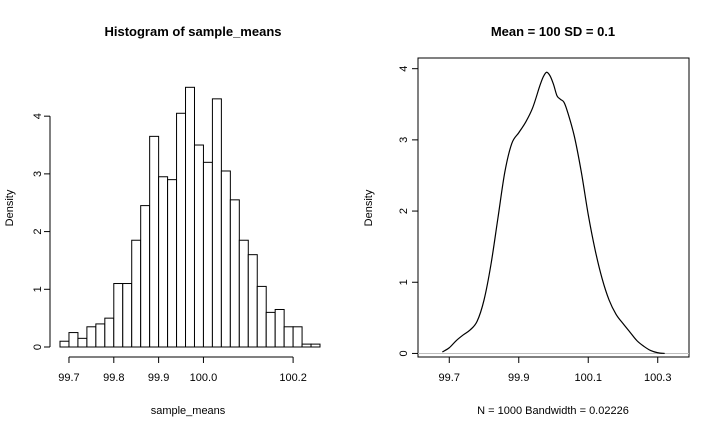  What do you see at coordinates (38, 232) in the screenshot?
I see `histogram-y-tick-label: 2` at bounding box center [38, 232].